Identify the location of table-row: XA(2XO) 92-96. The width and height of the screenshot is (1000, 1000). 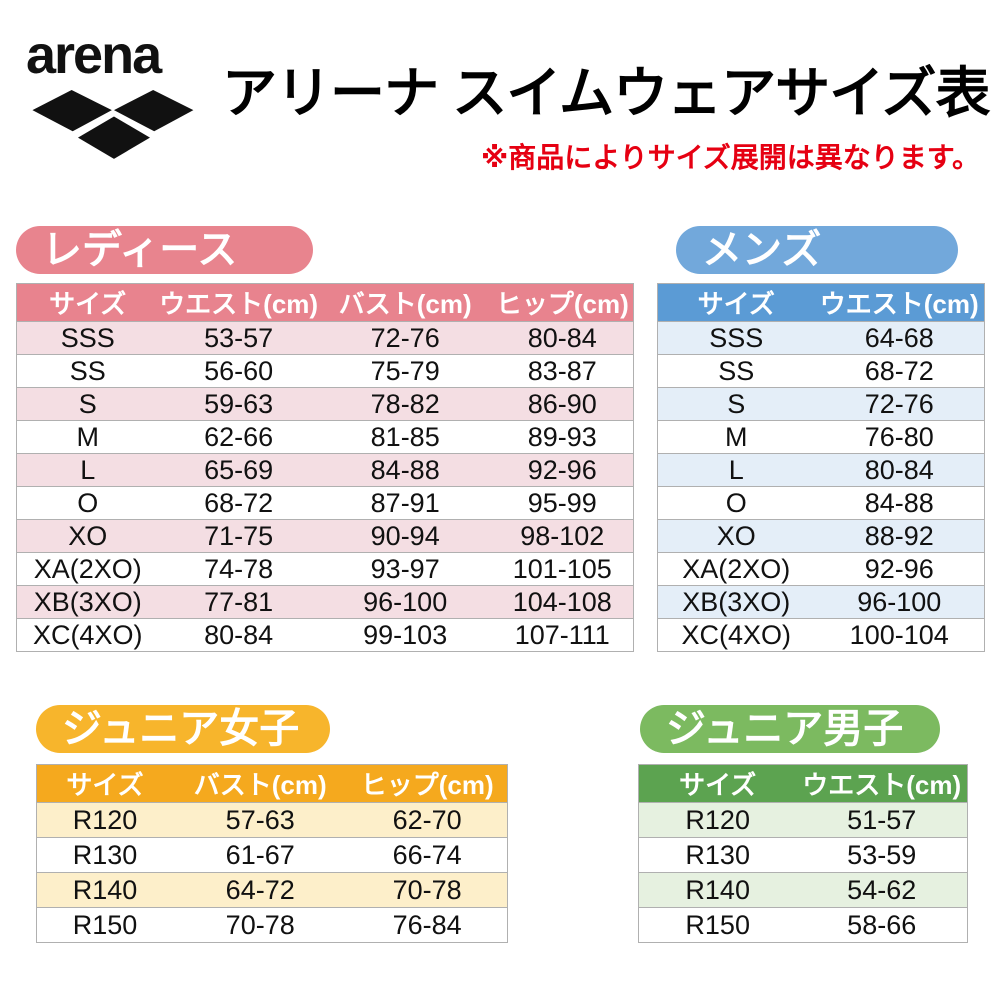
(821, 569).